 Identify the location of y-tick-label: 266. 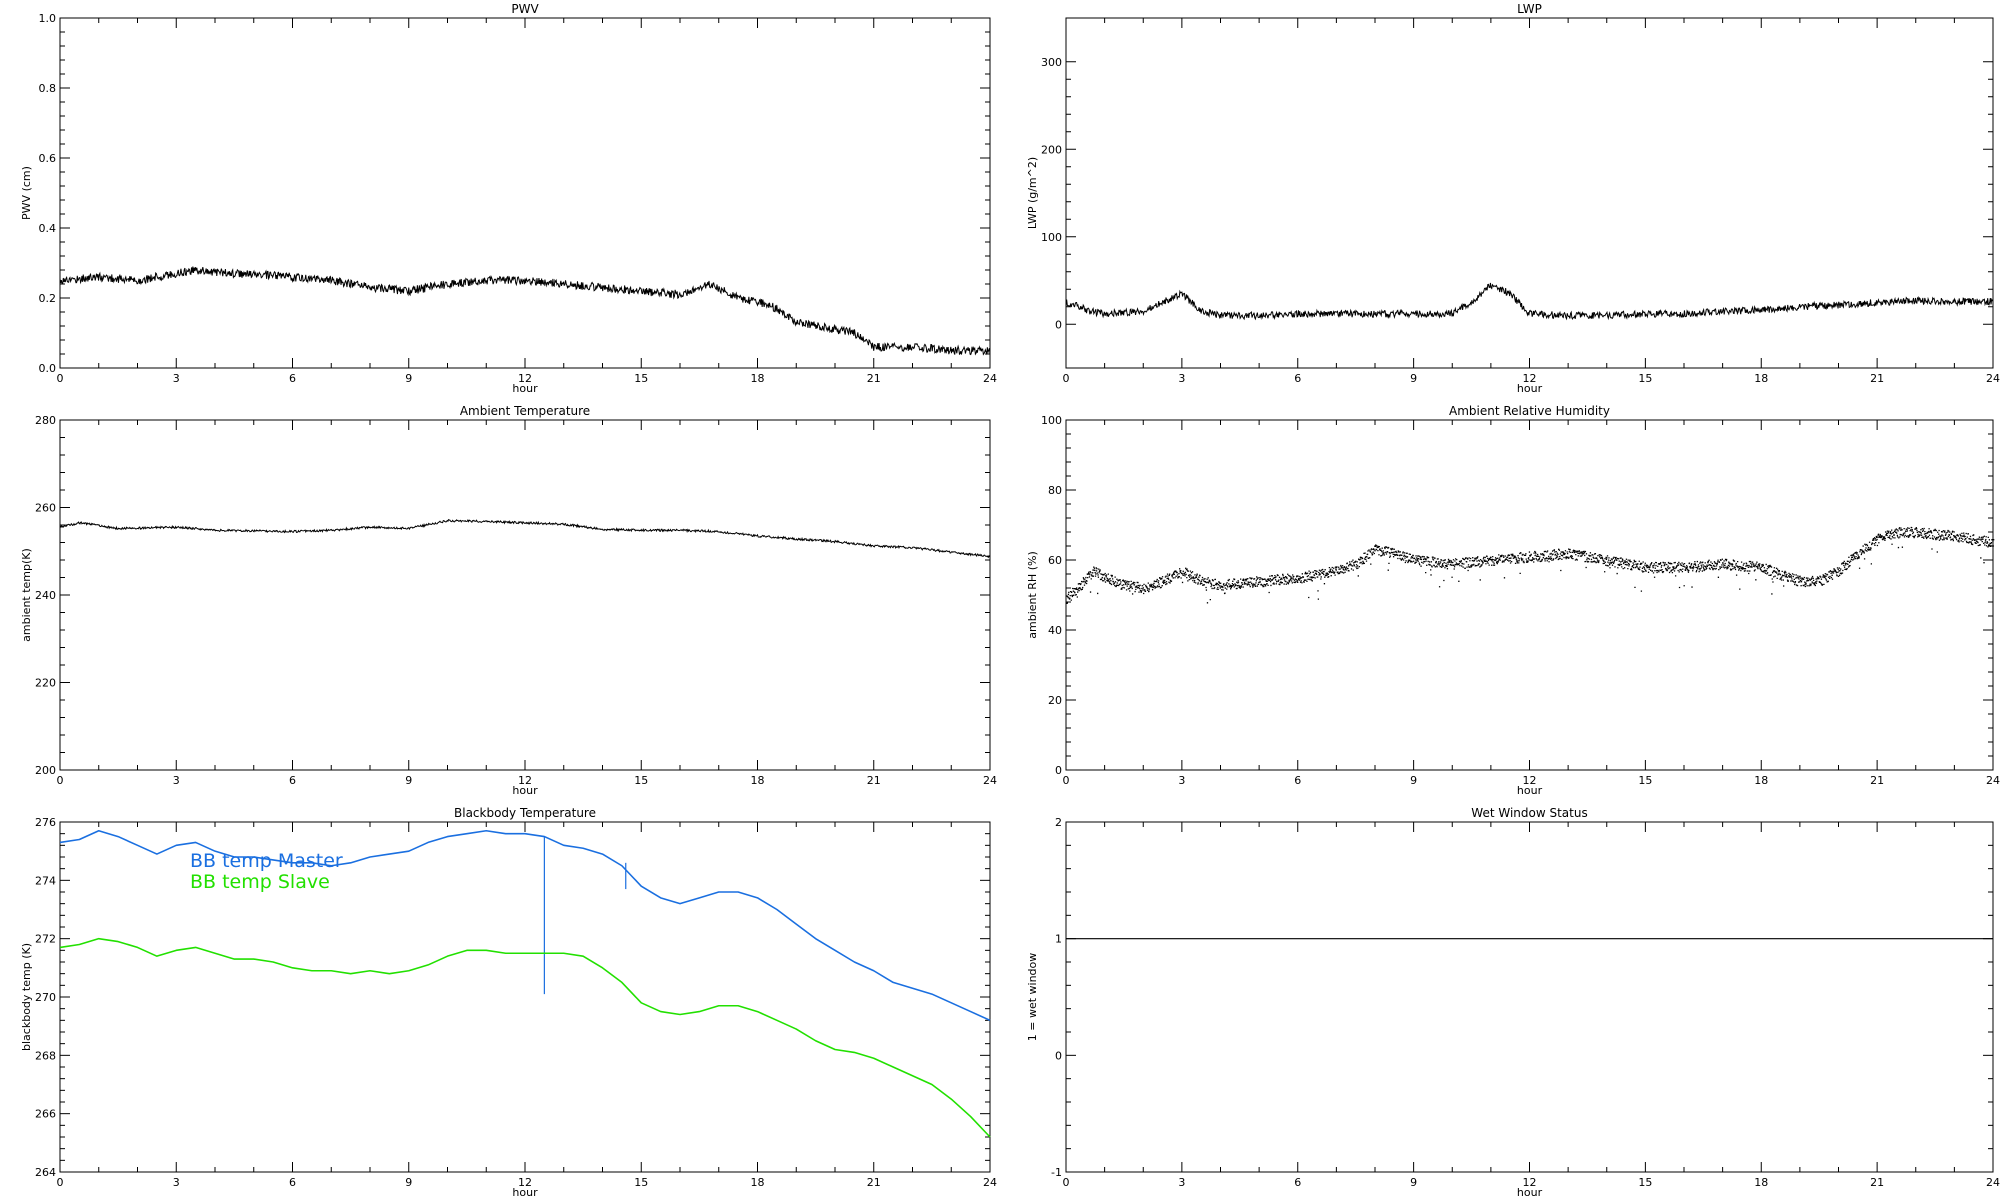
(45, 1114).